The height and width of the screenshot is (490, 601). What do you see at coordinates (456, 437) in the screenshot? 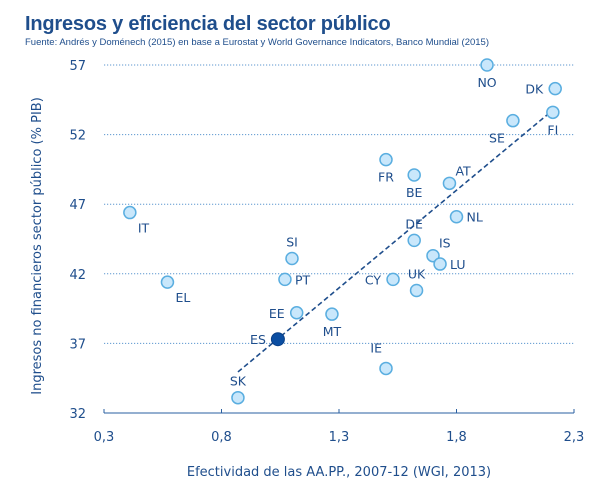
I see `x-tick-label: 1,8` at bounding box center [456, 437].